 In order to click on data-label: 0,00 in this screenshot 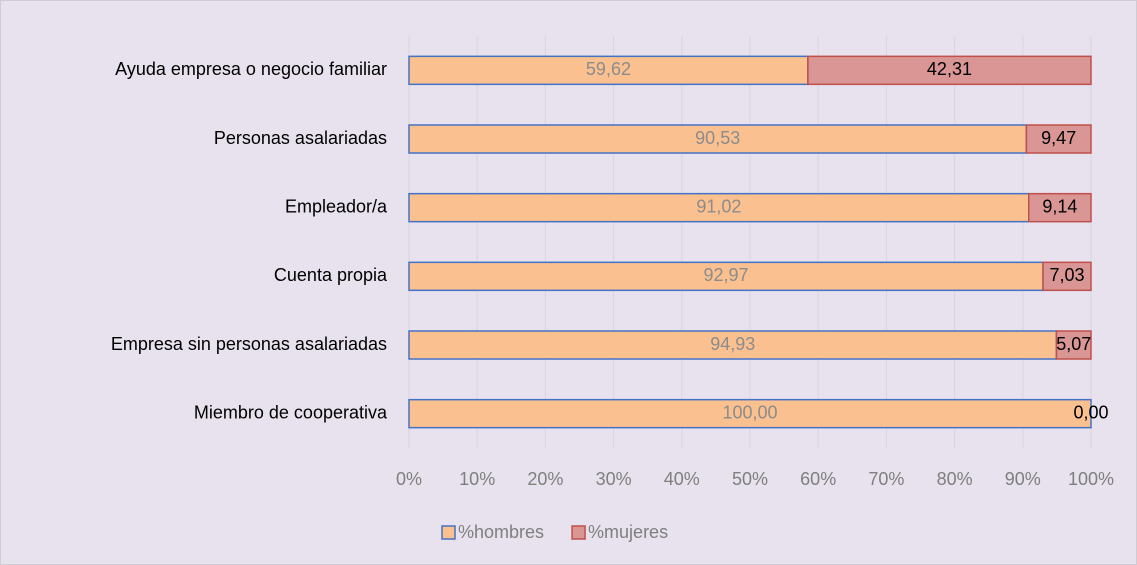, I will do `click(1090, 412)`.